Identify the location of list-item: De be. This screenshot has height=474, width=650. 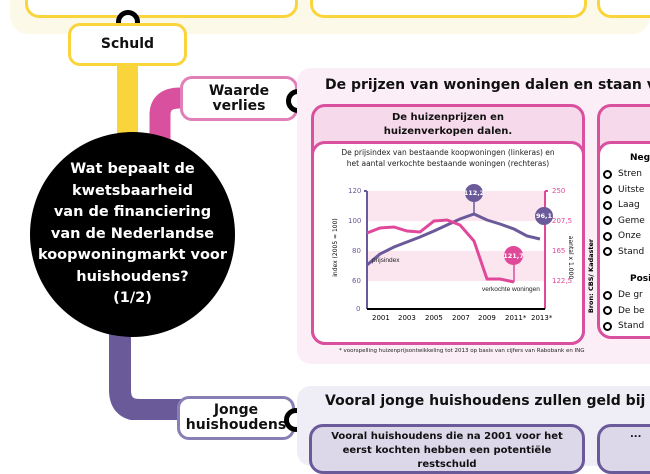
(624, 311).